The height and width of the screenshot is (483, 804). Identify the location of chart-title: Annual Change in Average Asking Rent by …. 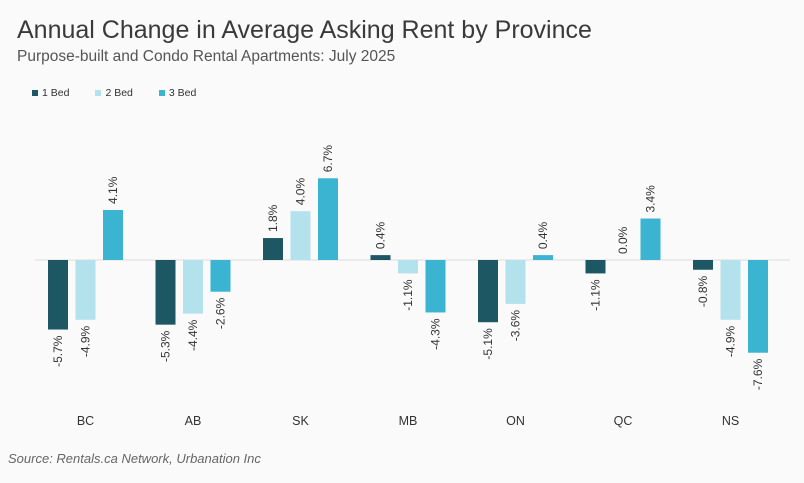
(304, 30).